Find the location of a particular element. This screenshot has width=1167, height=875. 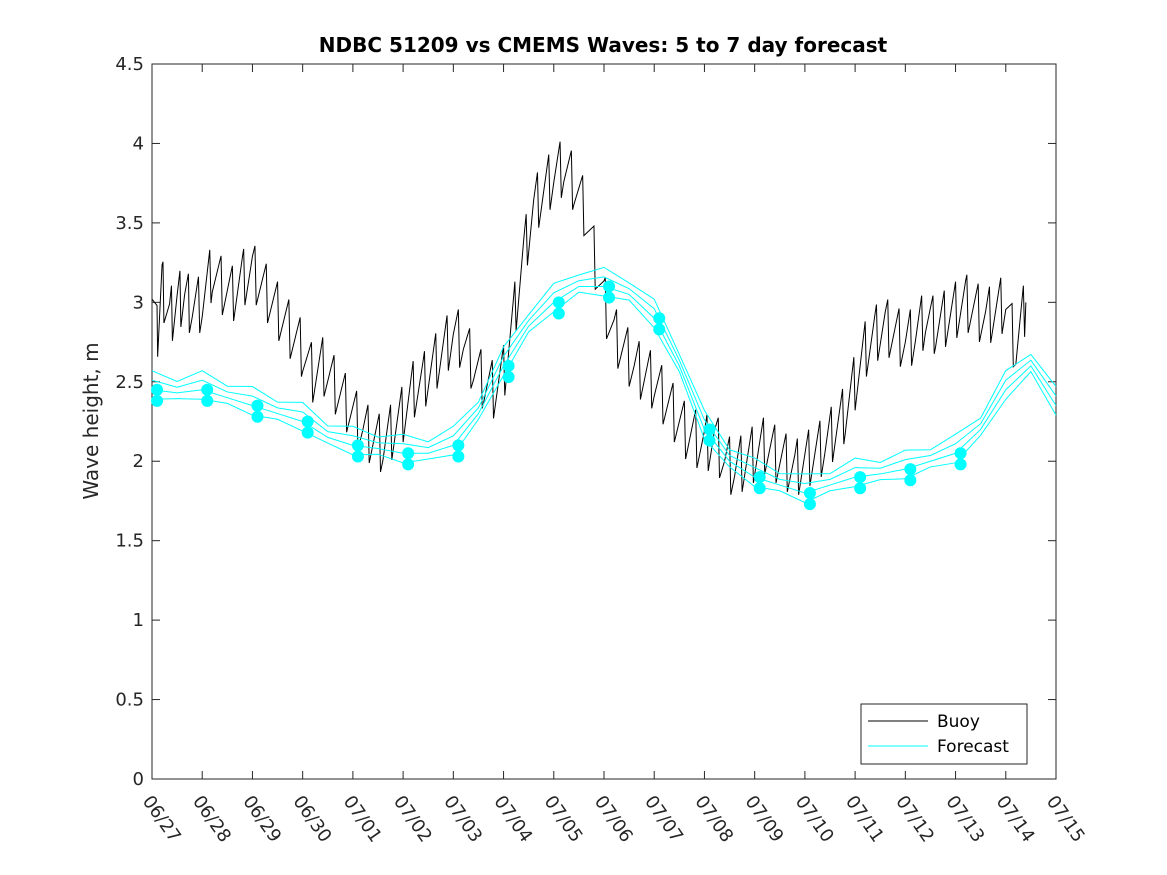

x-tick-label: 07/10 is located at coordinates (814, 819).